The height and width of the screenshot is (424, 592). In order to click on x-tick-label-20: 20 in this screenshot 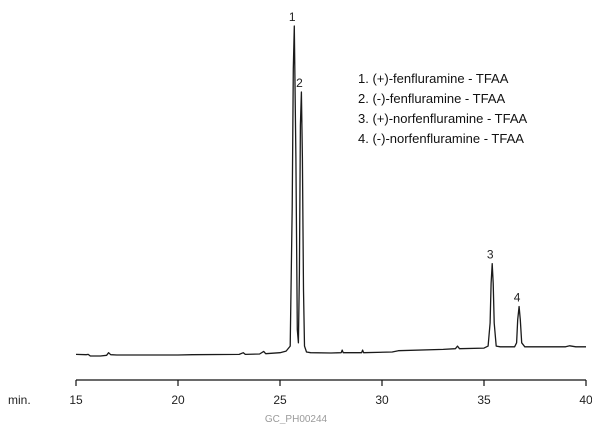, I will do `click(178, 400)`.